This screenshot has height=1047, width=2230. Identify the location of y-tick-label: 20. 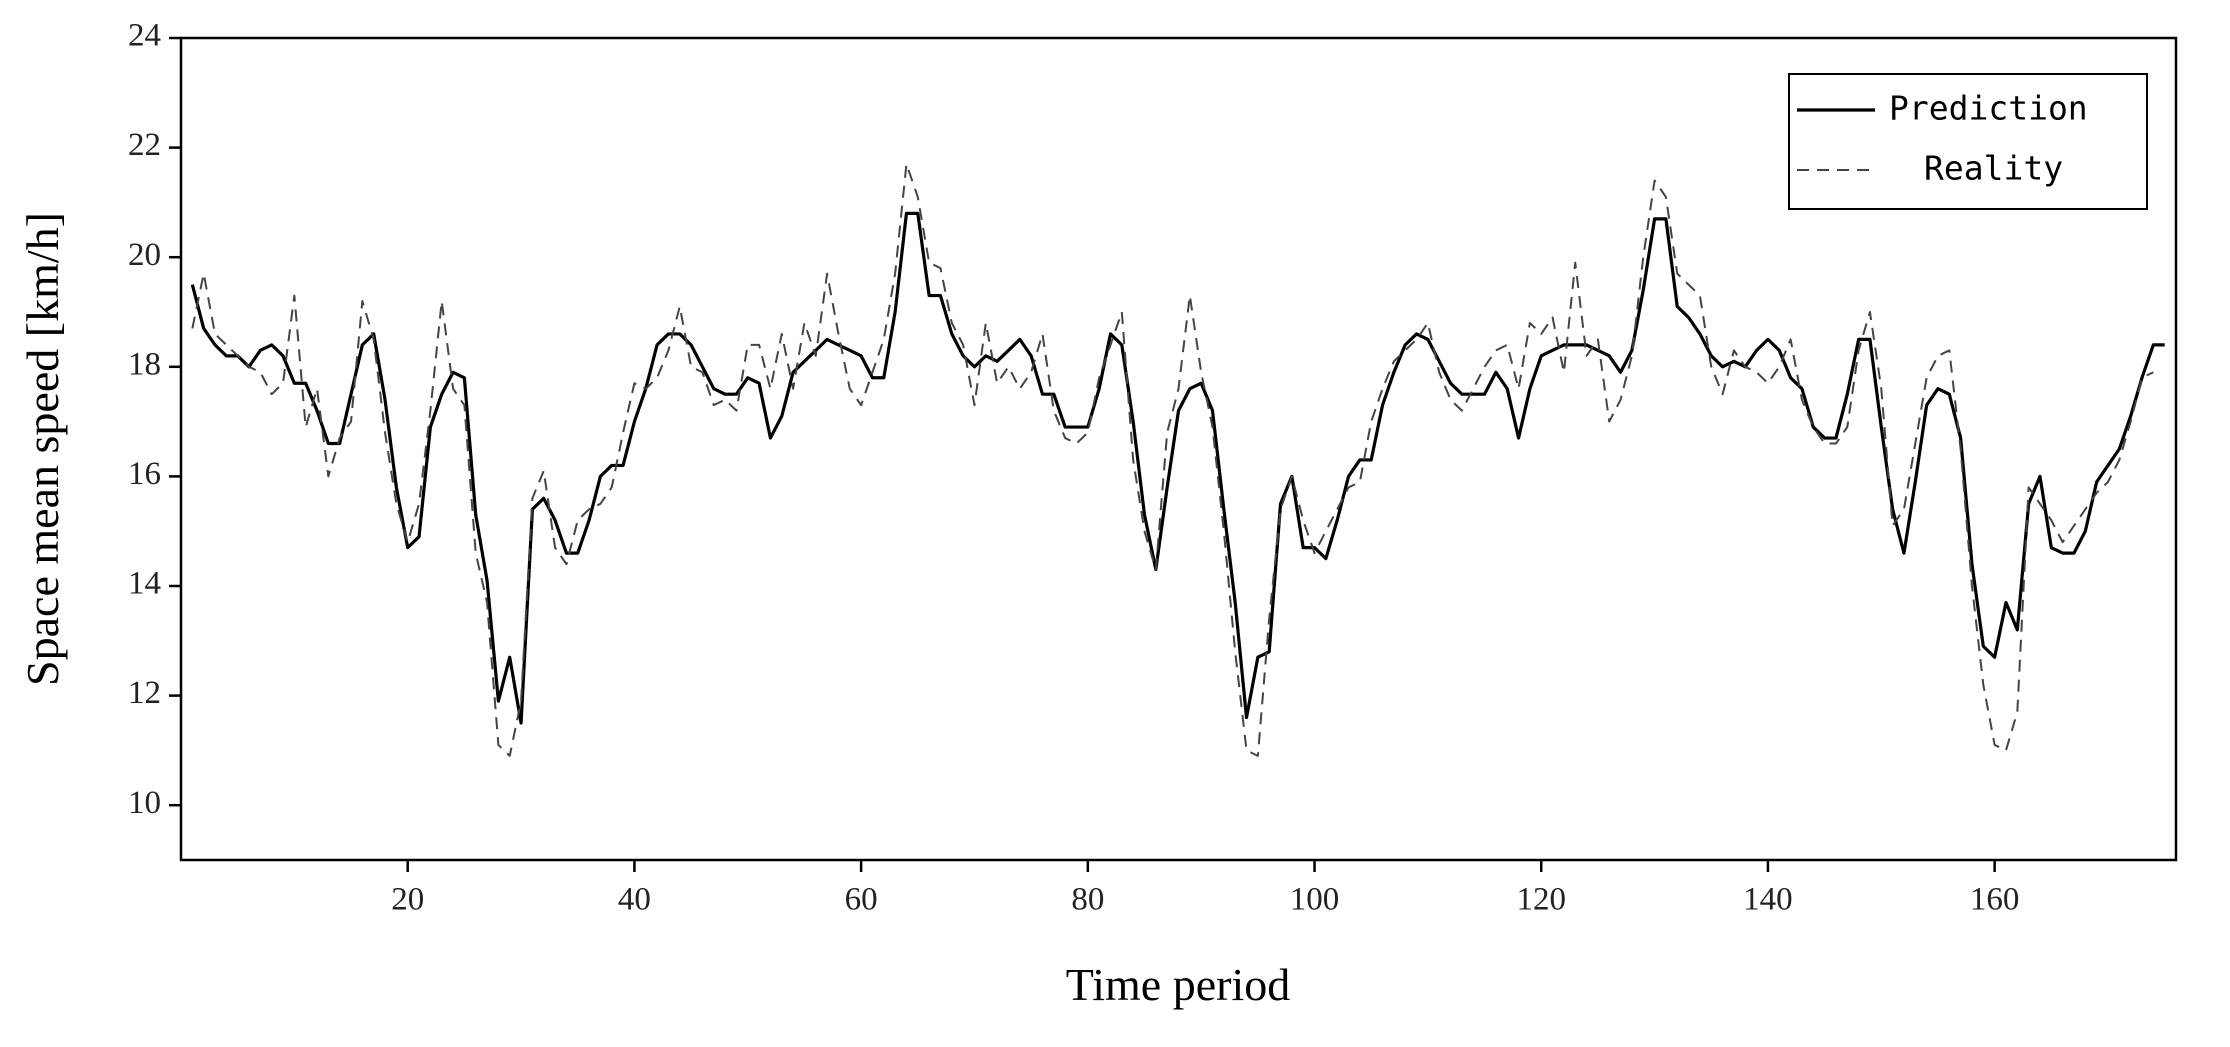
(144, 255).